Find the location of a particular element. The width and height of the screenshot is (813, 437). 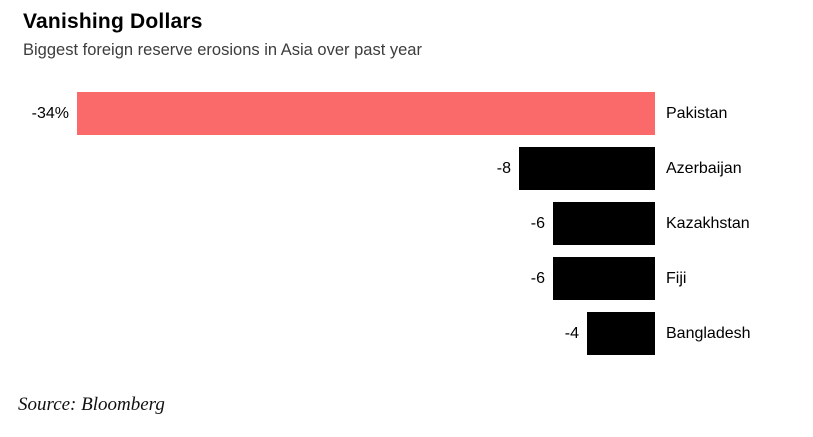

bar-azerbaijan is located at coordinates (587, 168).